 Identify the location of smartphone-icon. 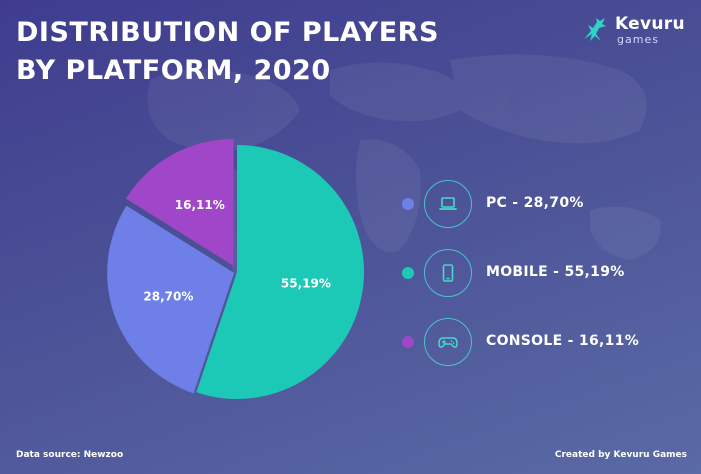
(448, 273).